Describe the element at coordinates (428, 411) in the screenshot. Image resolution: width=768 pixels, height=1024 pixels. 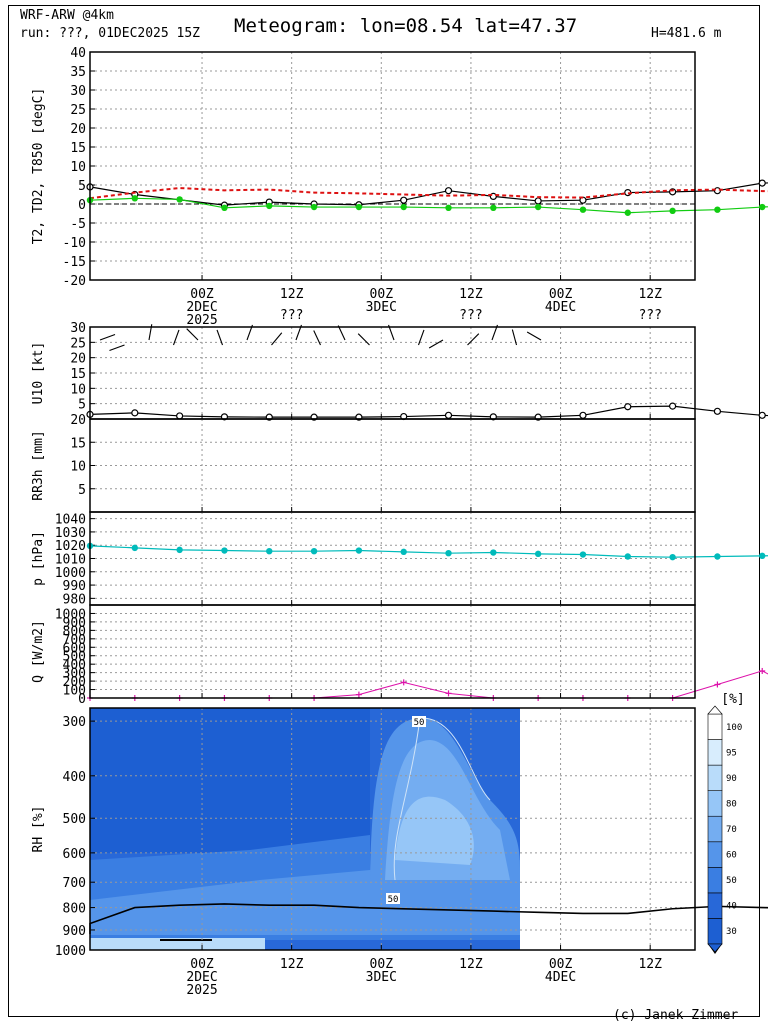
I see `u10-line` at that location.